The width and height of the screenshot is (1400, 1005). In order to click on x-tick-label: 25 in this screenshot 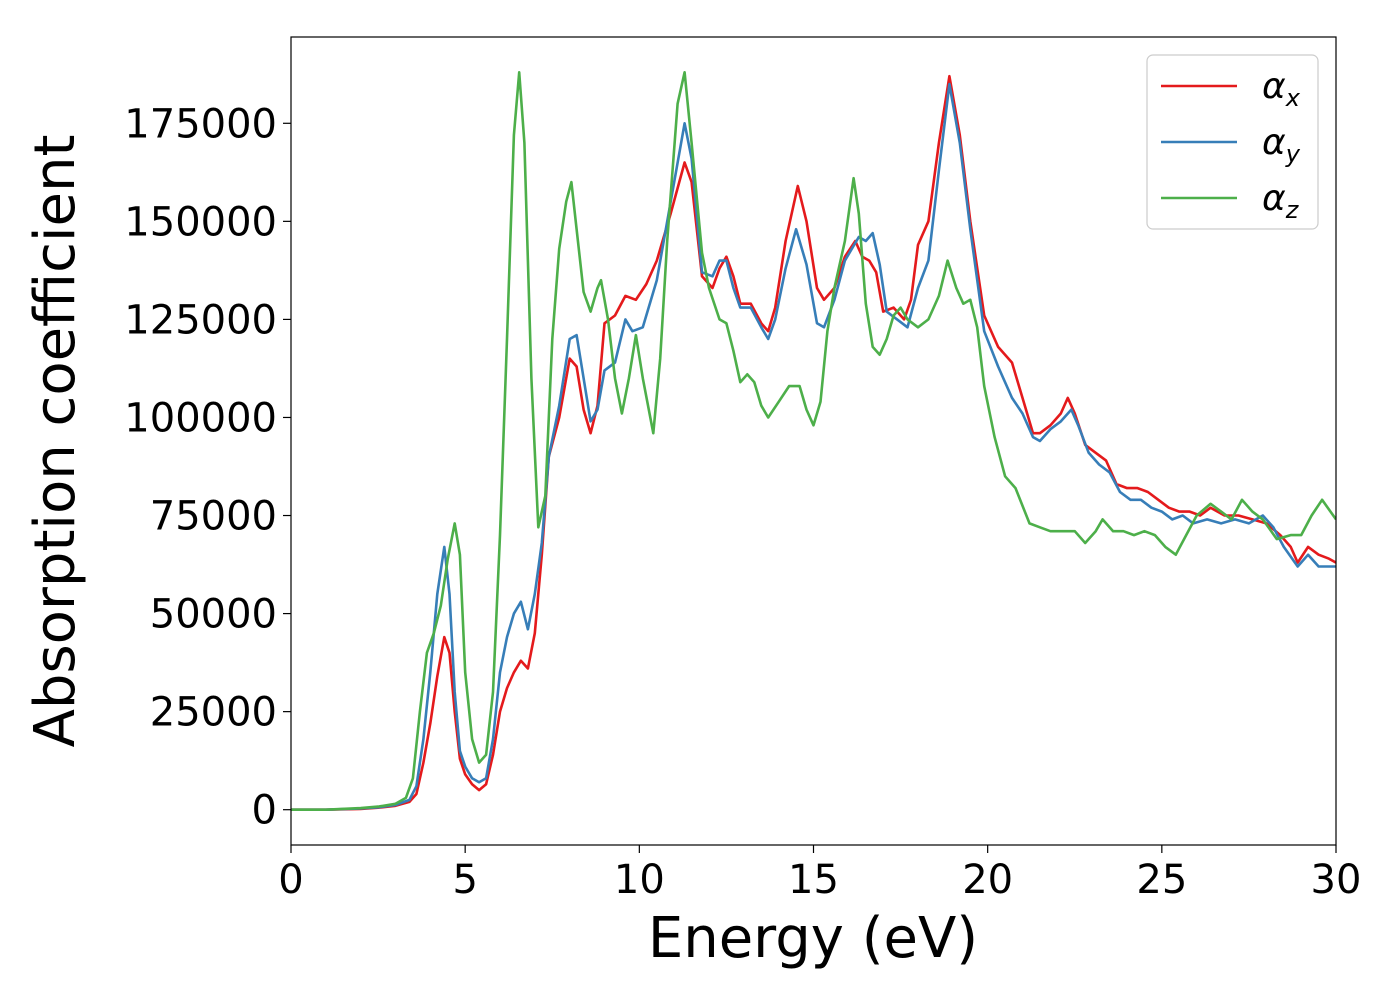, I will do `click(1161, 880)`.